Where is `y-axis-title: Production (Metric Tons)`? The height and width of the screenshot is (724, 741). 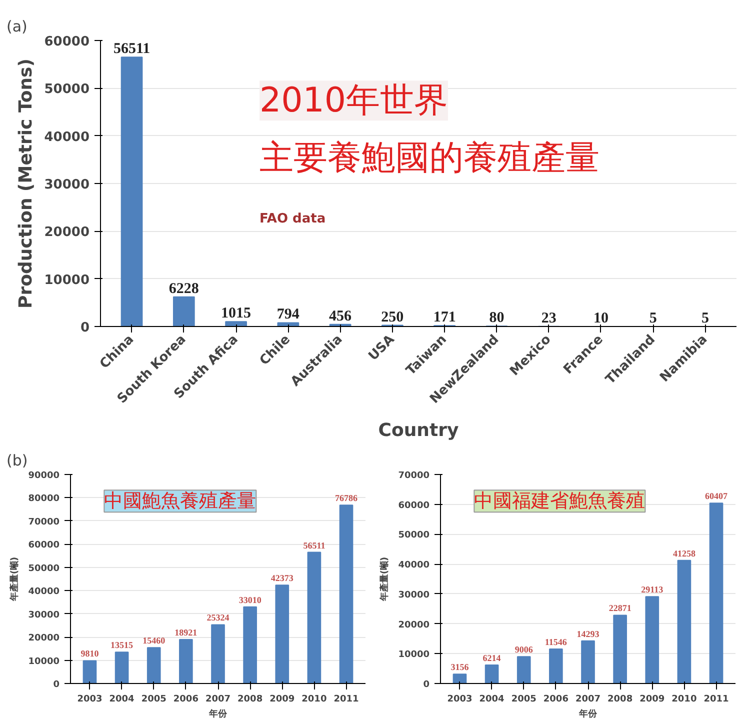
y-axis-title: Production (Metric Tons) is located at coordinates (25, 183).